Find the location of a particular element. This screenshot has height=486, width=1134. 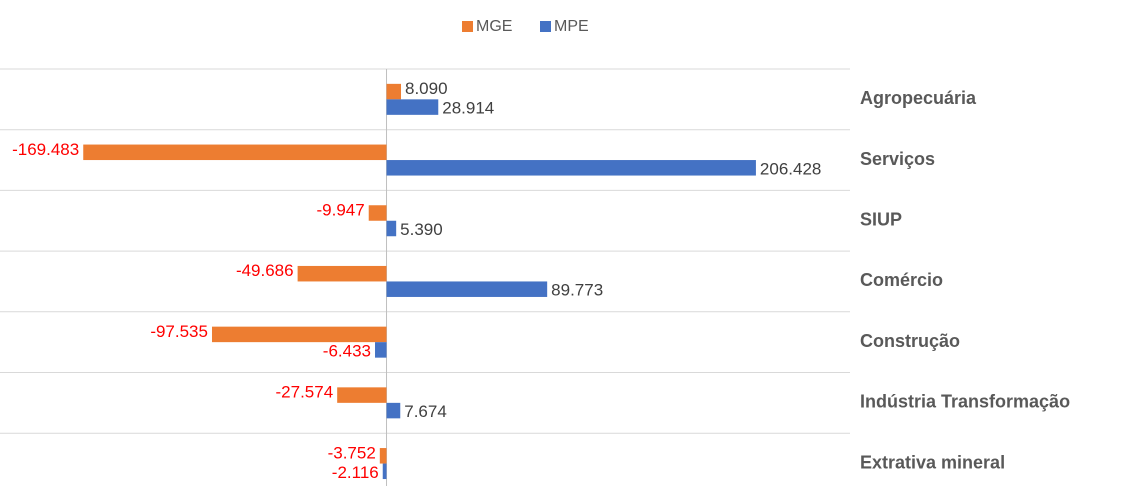

data-label: 8.090 is located at coordinates (426, 88).